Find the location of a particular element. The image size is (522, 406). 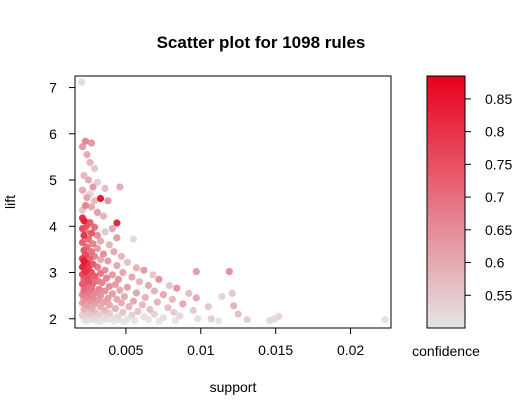

y-axis-label: lift is located at coordinates (10, 202).